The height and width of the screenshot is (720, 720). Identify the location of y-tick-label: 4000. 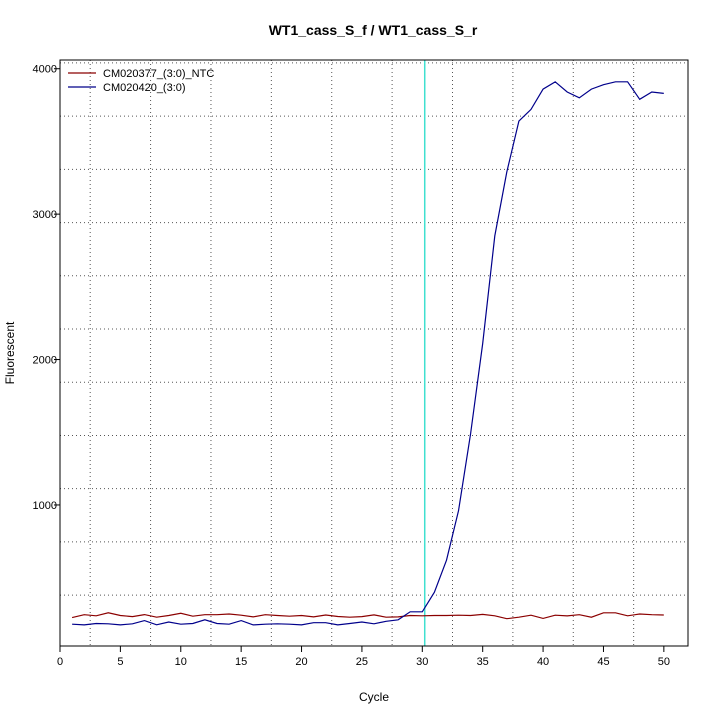
(45, 70).